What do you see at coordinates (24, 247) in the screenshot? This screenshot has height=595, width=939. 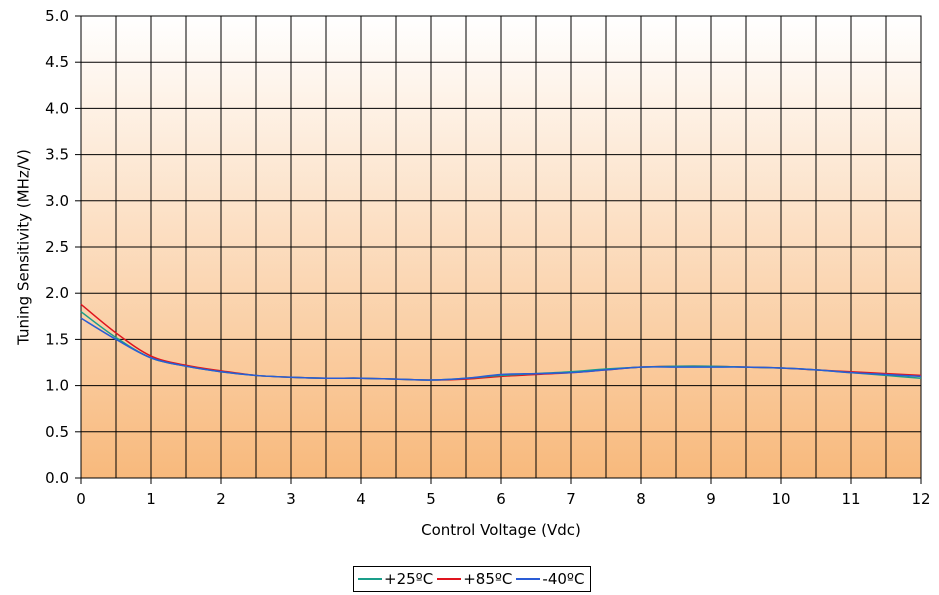 I see `y-axis-title: Tuning Sensitivity (MHz/V)` at bounding box center [24, 247].